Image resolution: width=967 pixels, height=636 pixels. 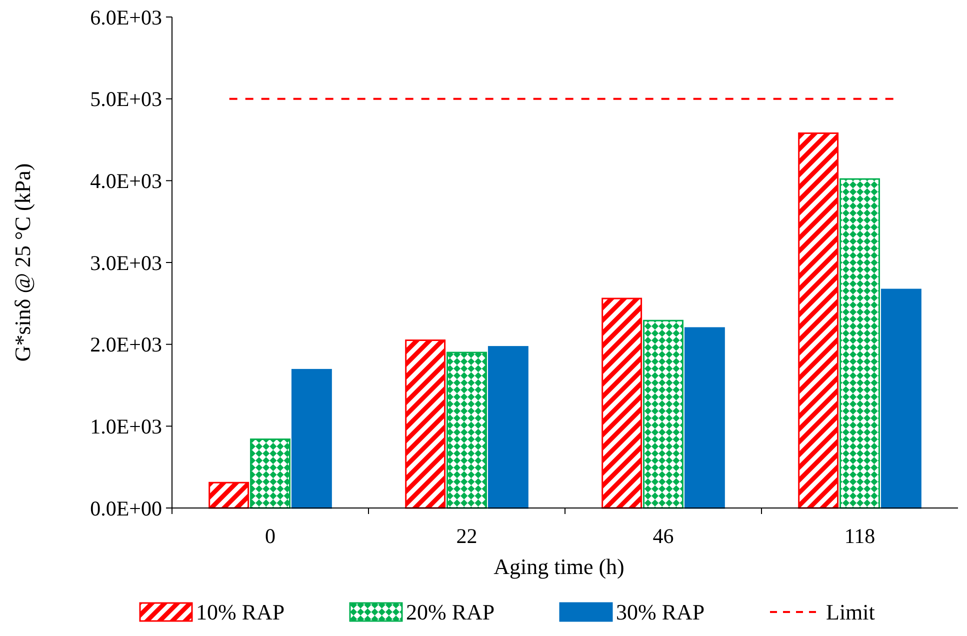 What do you see at coordinates (126, 181) in the screenshot?
I see `y-tick-label: 4.0E+03` at bounding box center [126, 181].